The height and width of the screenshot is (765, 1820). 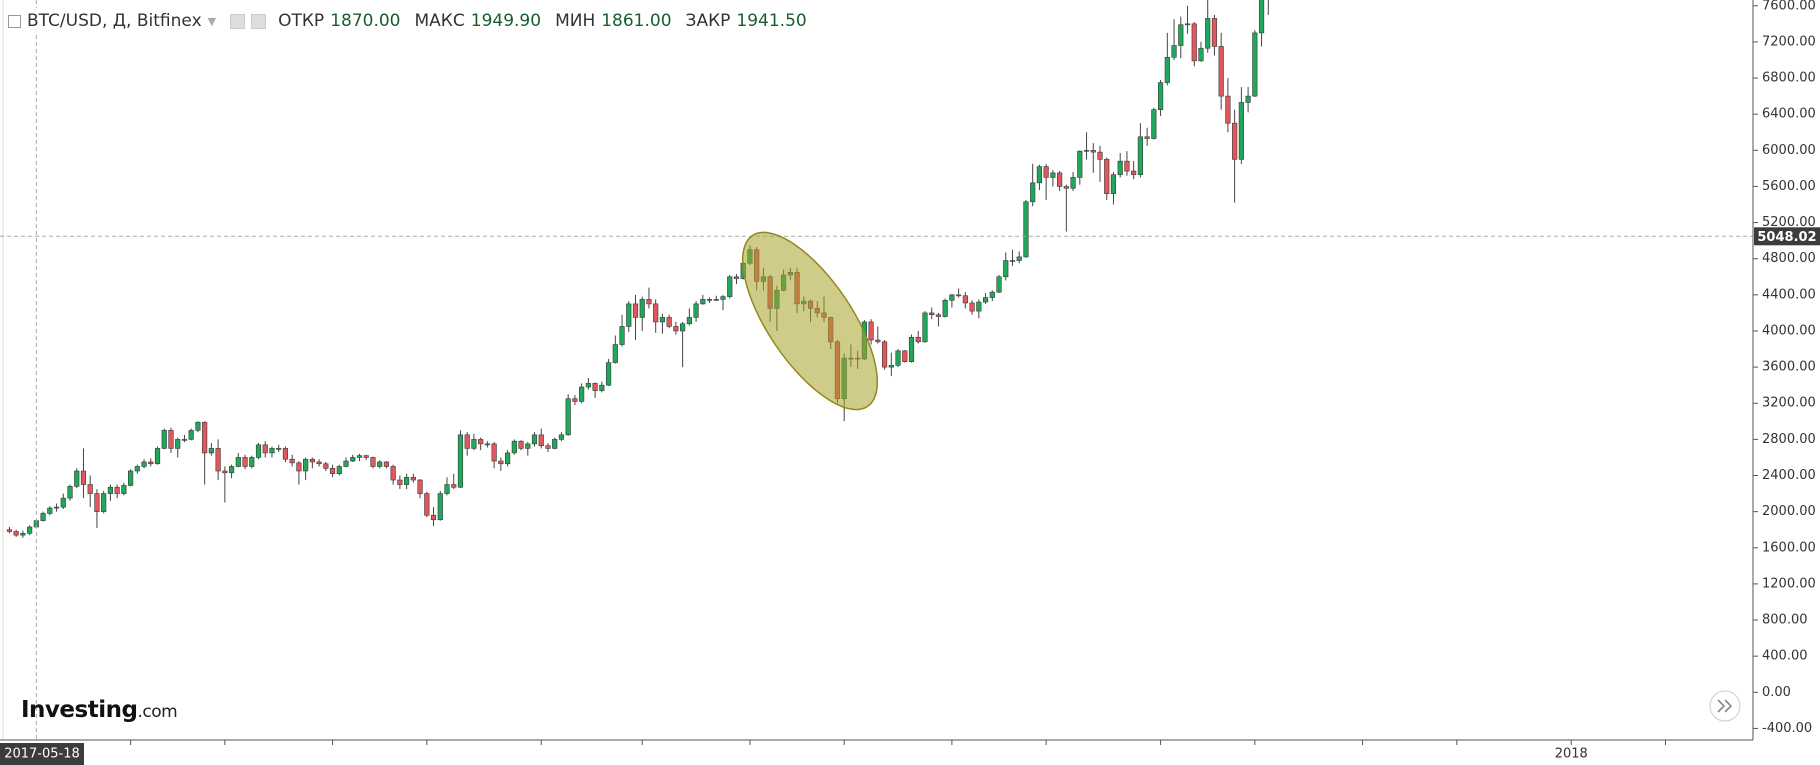 I want to click on y-tick-label: 4000.00, so click(x=1789, y=330).